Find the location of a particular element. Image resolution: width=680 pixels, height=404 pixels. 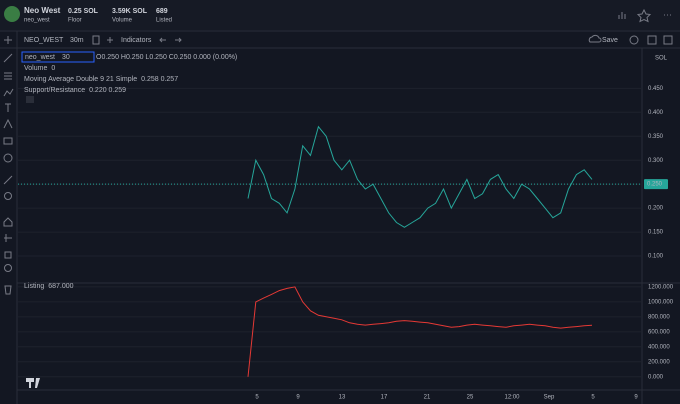

top-icons is located at coordinates (644, 15).